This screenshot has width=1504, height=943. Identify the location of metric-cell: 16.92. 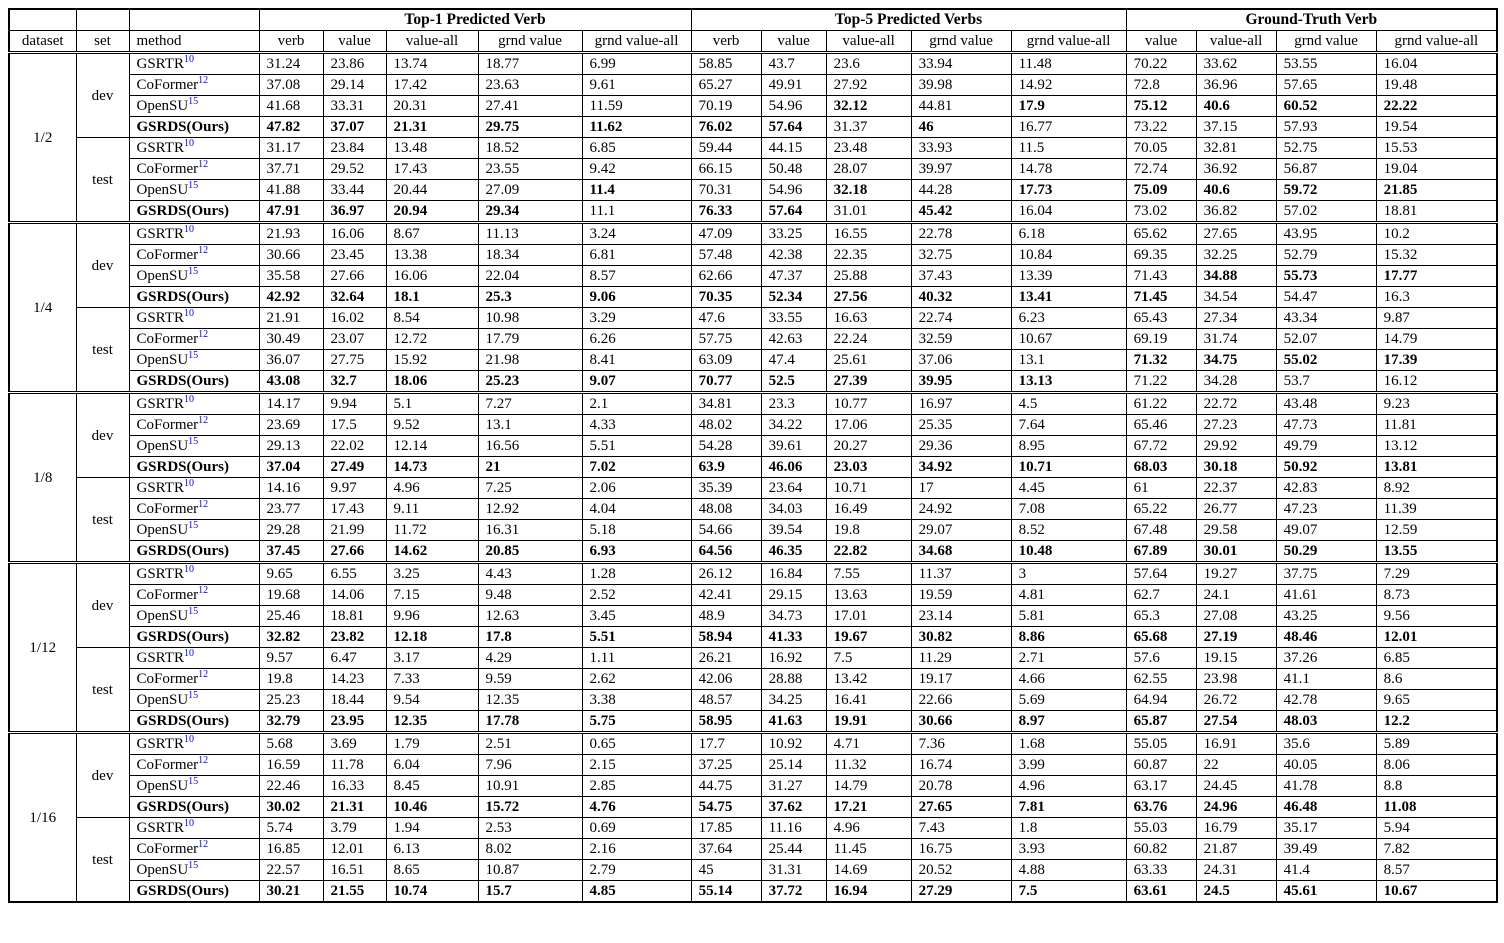
(793, 658).